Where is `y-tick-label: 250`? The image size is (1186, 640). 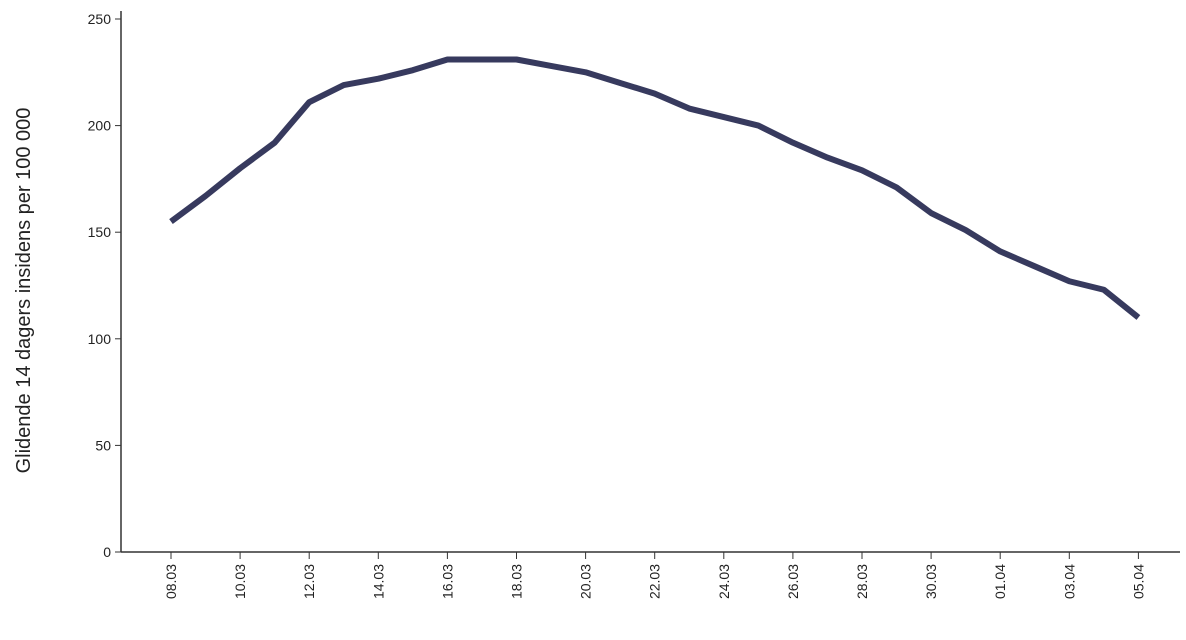 y-tick-label: 250 is located at coordinates (100, 19).